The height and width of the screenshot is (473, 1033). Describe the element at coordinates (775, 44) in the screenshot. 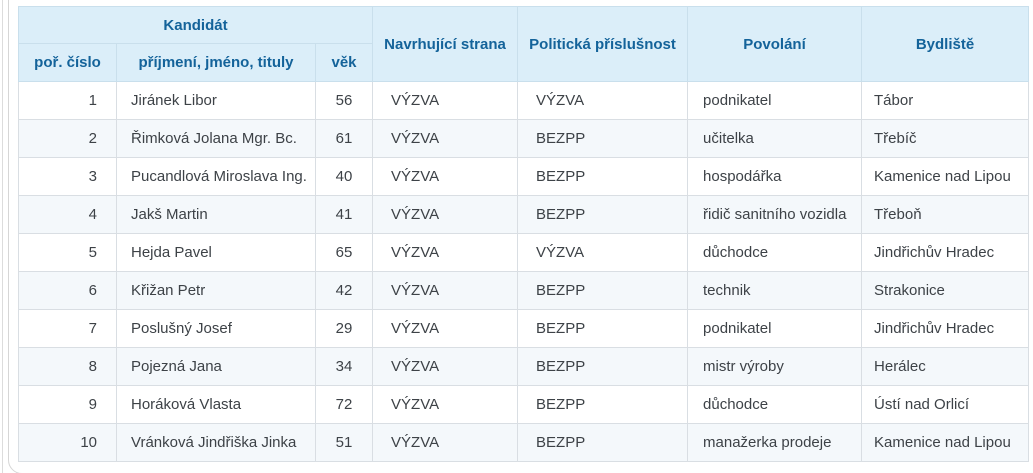

I see `col-header-occupation: Povolání` at that location.